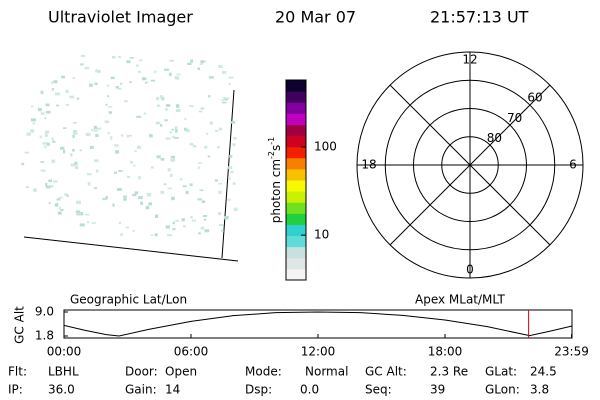  I want to click on left-label: Geographic Lat/Lon, so click(128, 300).